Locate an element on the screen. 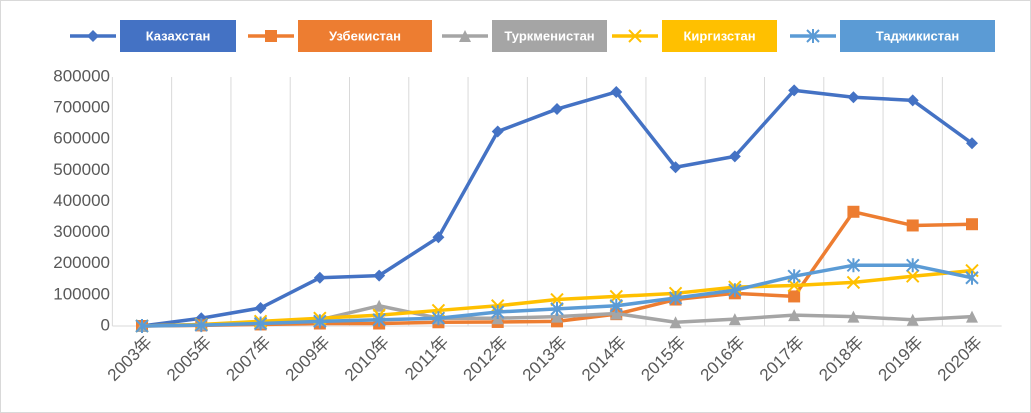 This screenshot has height=413, width=1031. legend-item: Туркменистан is located at coordinates (524, 36).